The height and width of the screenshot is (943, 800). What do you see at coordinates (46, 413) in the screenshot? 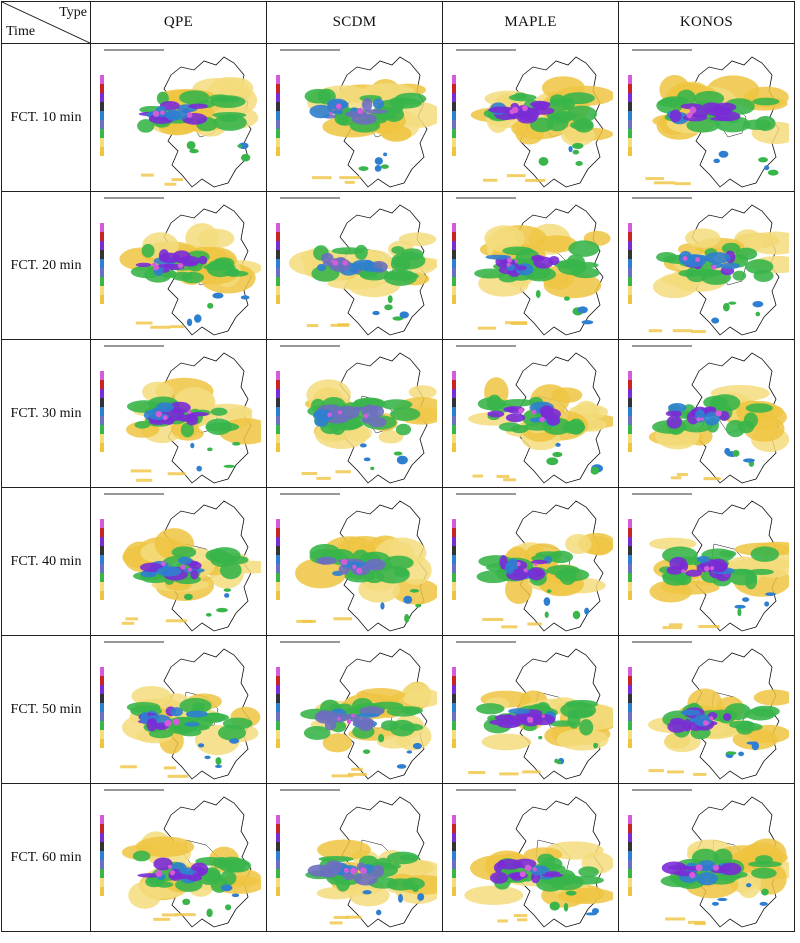
I see `row-header: FCT. 30 min` at bounding box center [46, 413].